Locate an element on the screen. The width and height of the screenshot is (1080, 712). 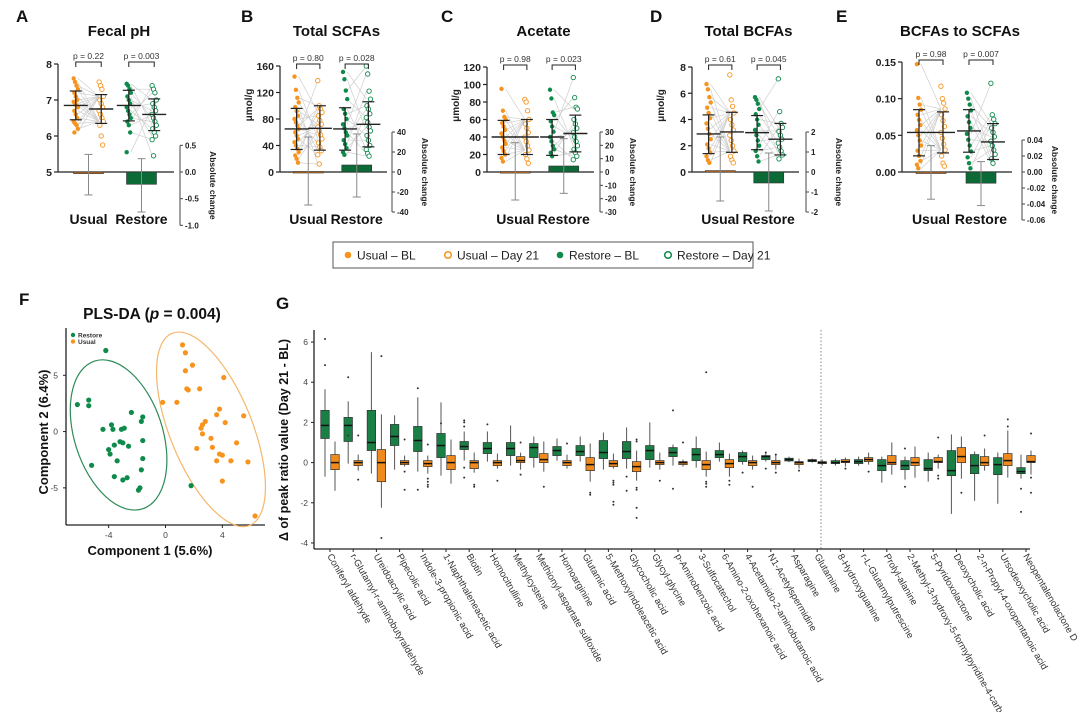
right-axis-tick-label: 0.0 is located at coordinates (191, 172).